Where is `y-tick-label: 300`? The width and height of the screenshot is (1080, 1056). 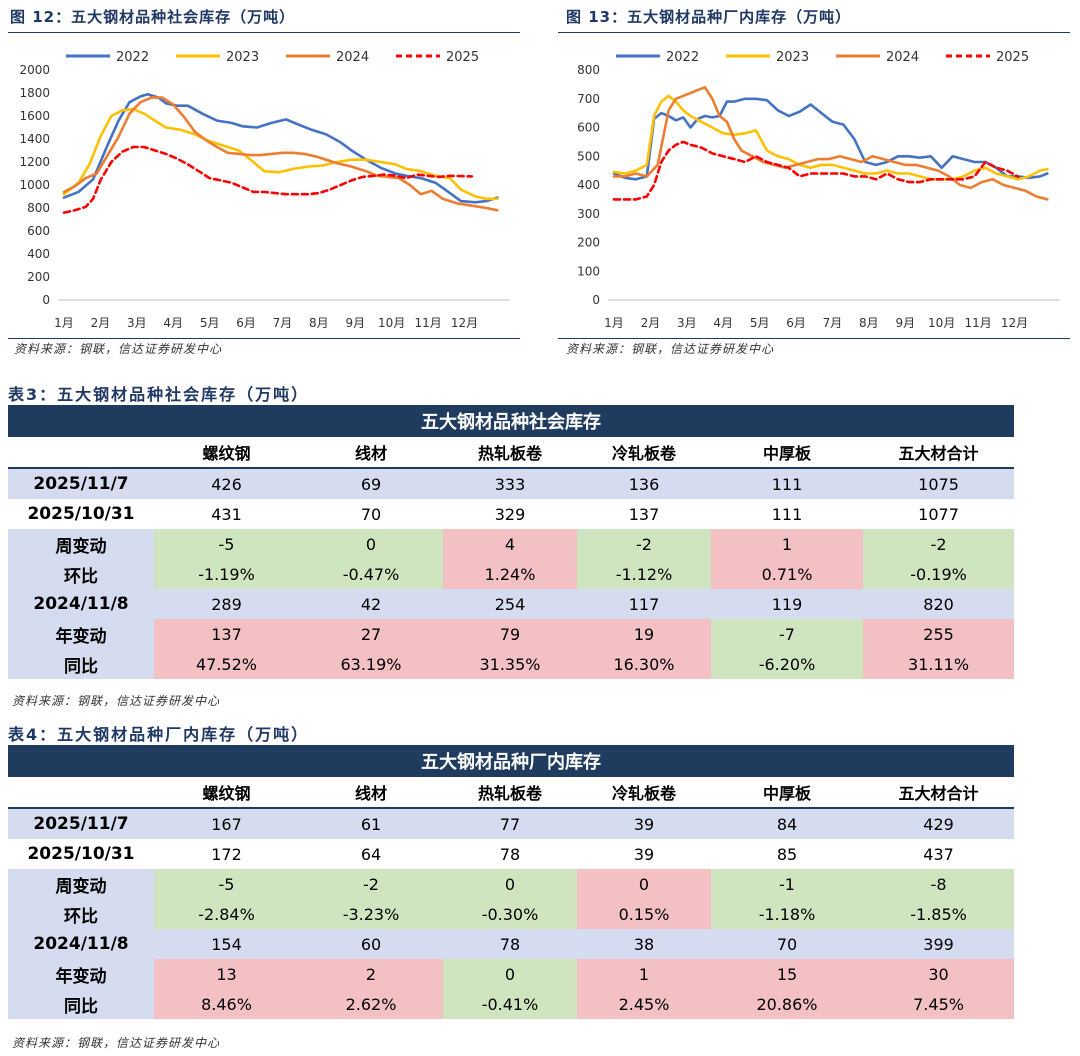 y-tick-label: 300 is located at coordinates (588, 214).